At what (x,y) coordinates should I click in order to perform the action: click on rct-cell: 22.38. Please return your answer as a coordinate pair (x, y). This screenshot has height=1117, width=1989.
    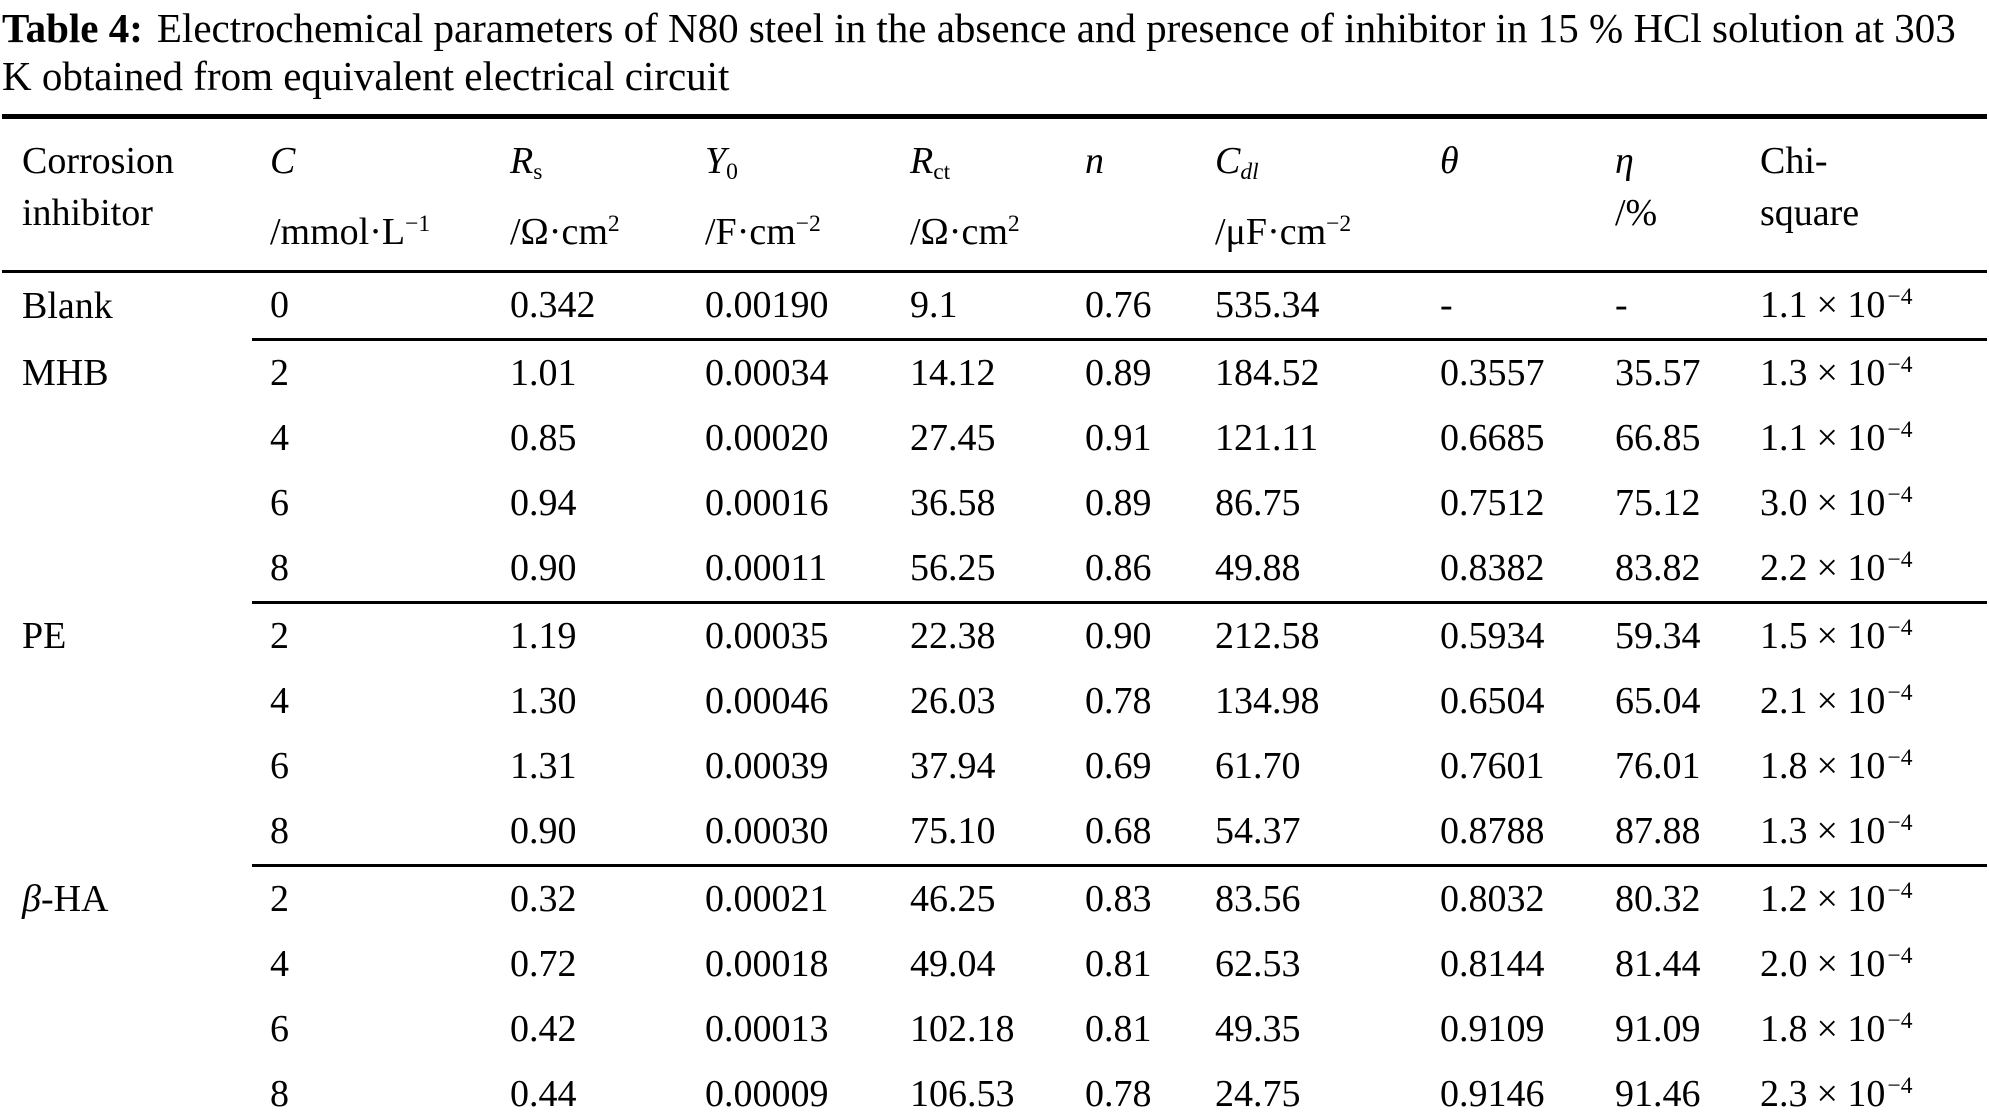
    Looking at the image, I should click on (979, 635).